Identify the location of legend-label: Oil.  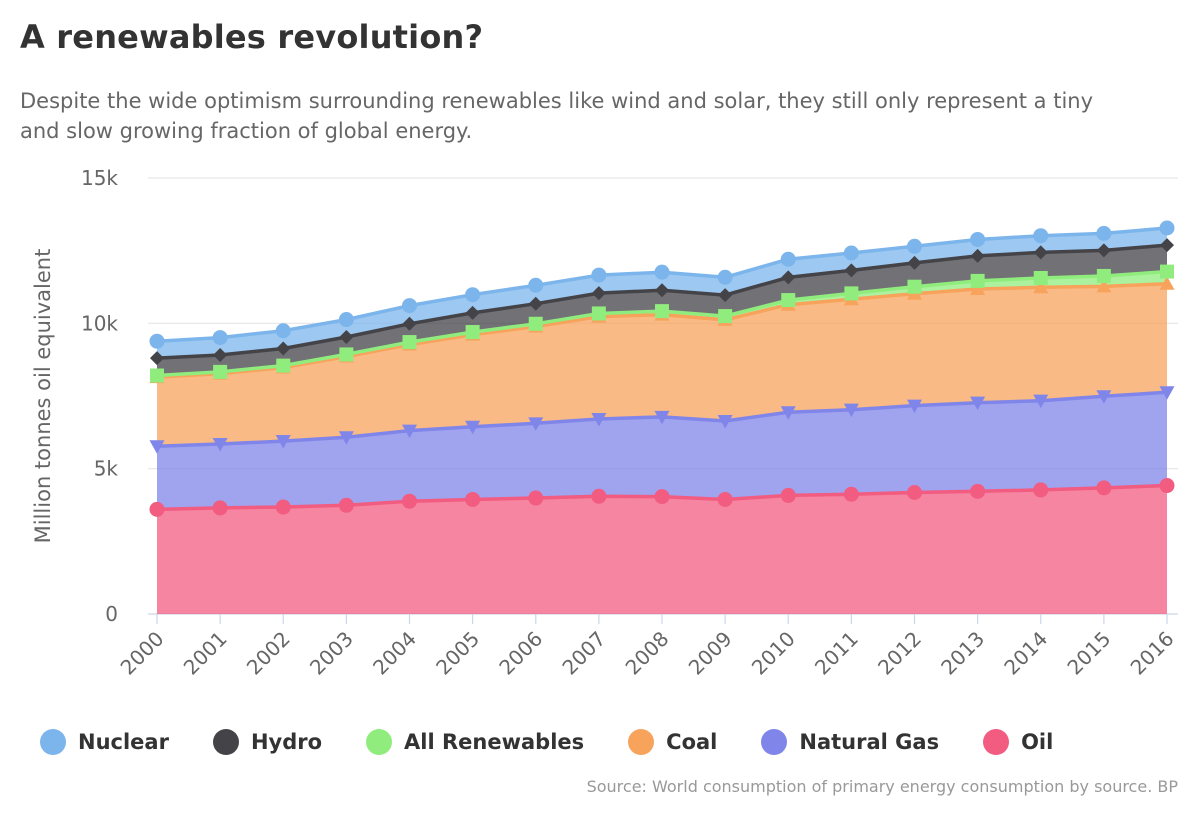
(1037, 742).